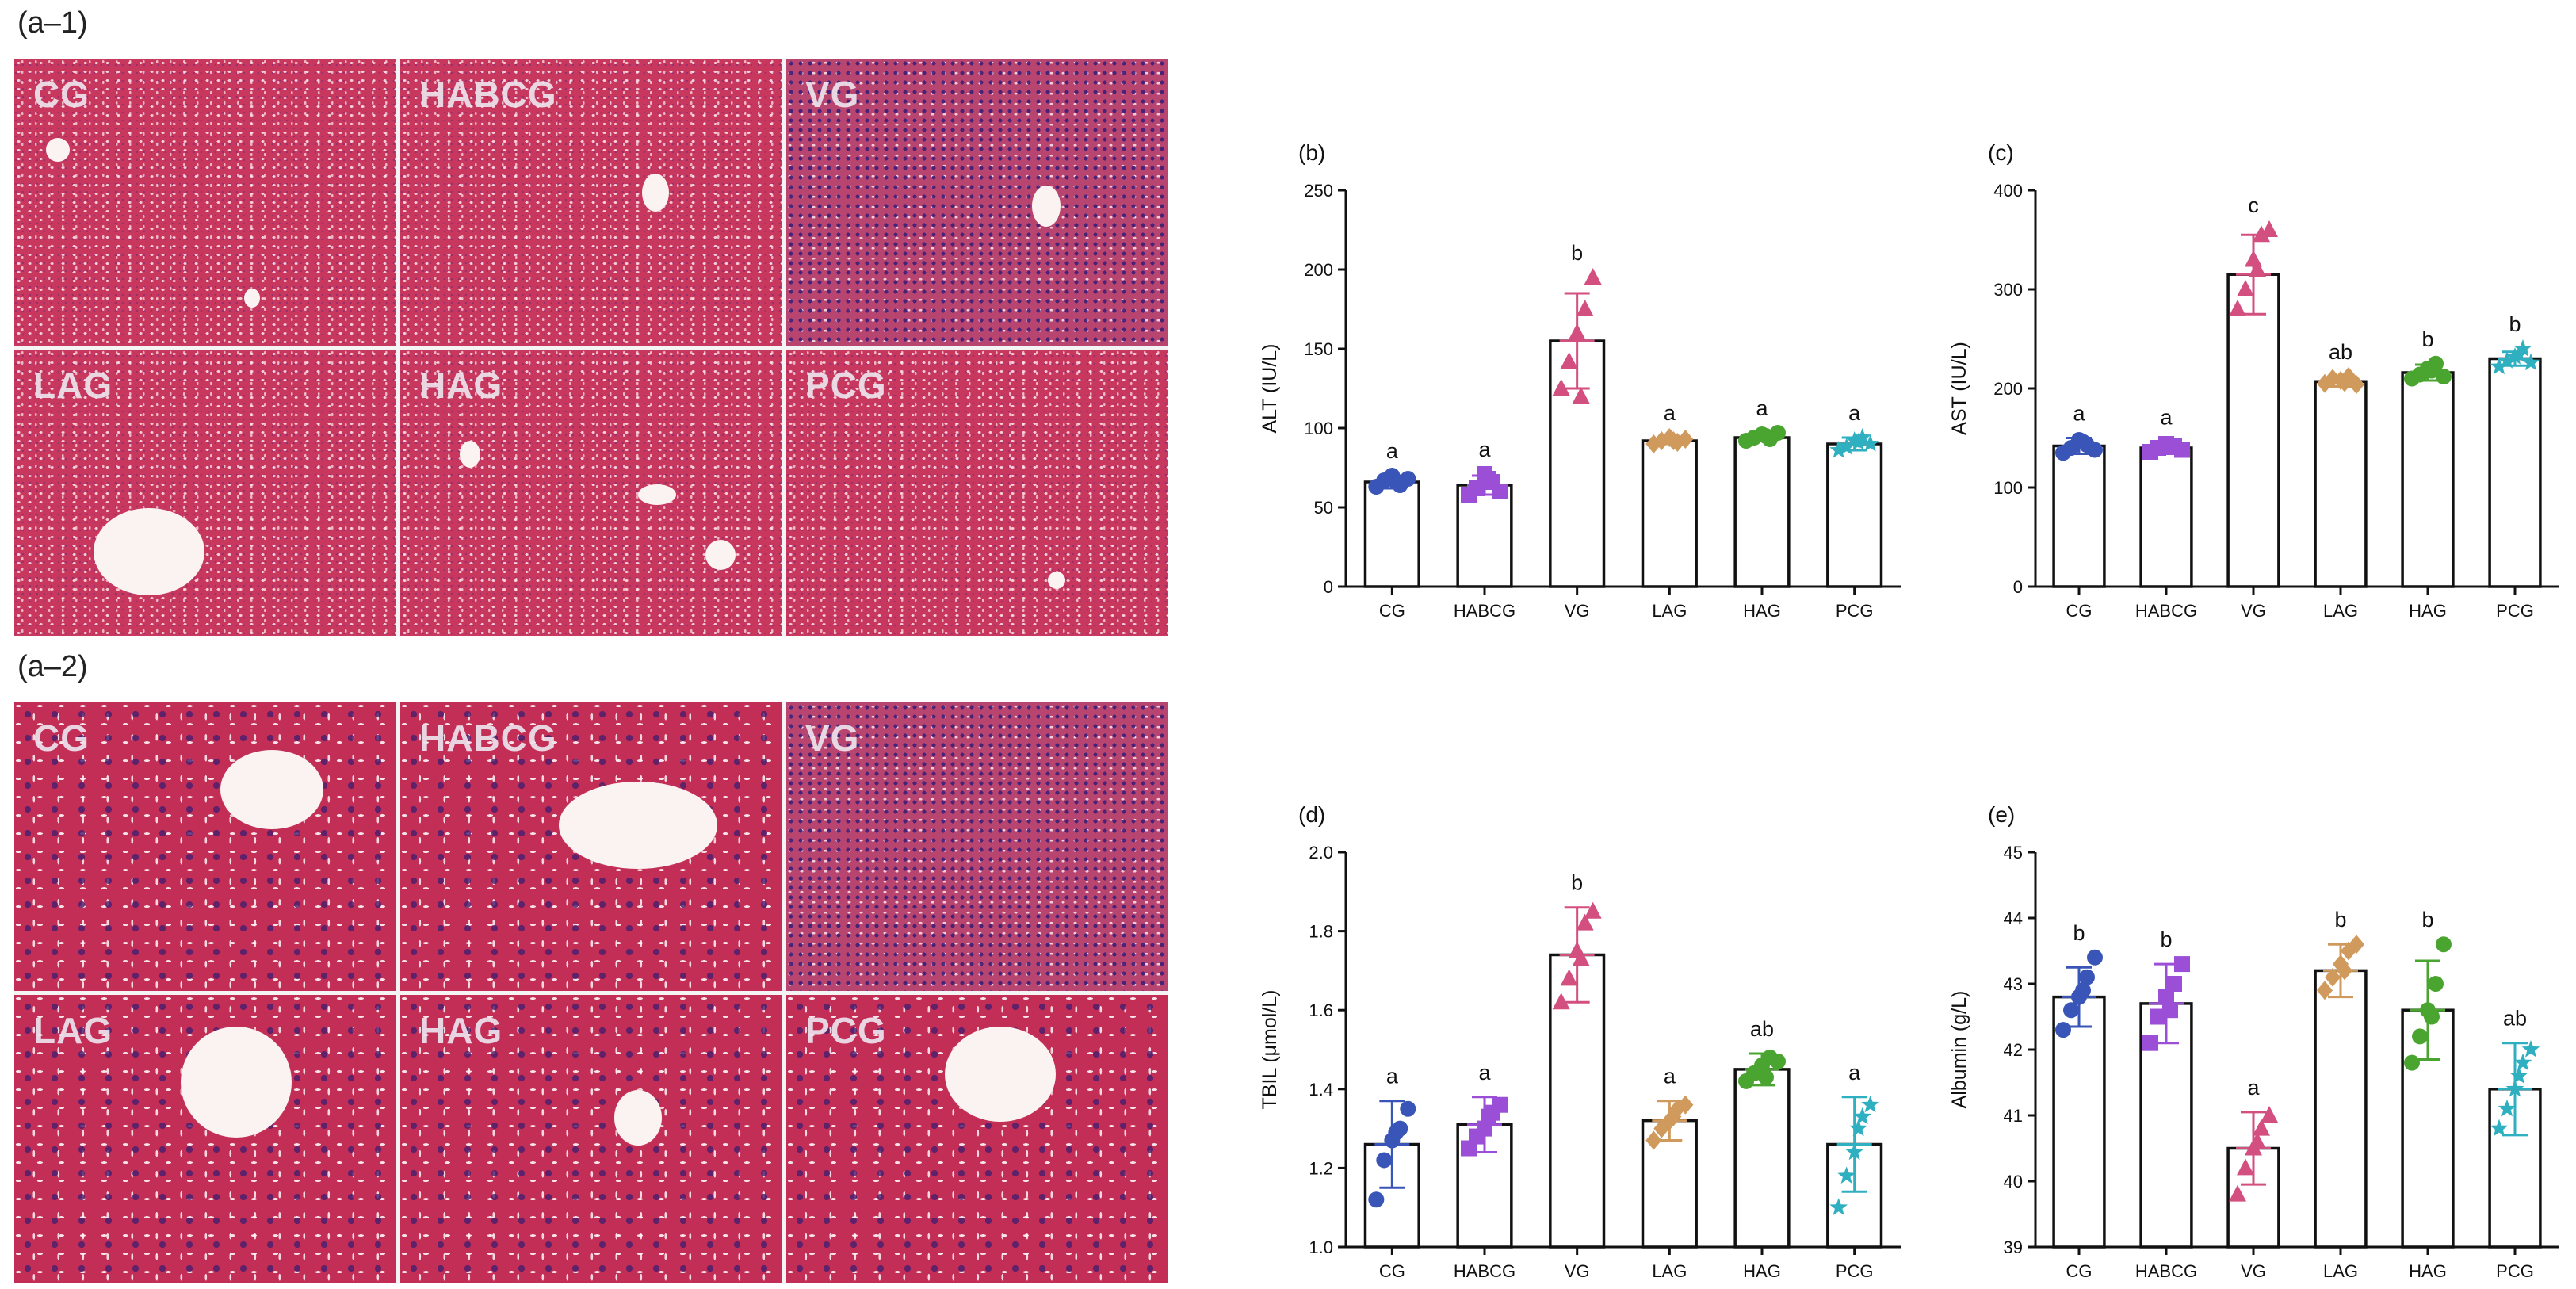  What do you see at coordinates (1311, 153) in the screenshot?
I see `chart-panel-label: (b)` at bounding box center [1311, 153].